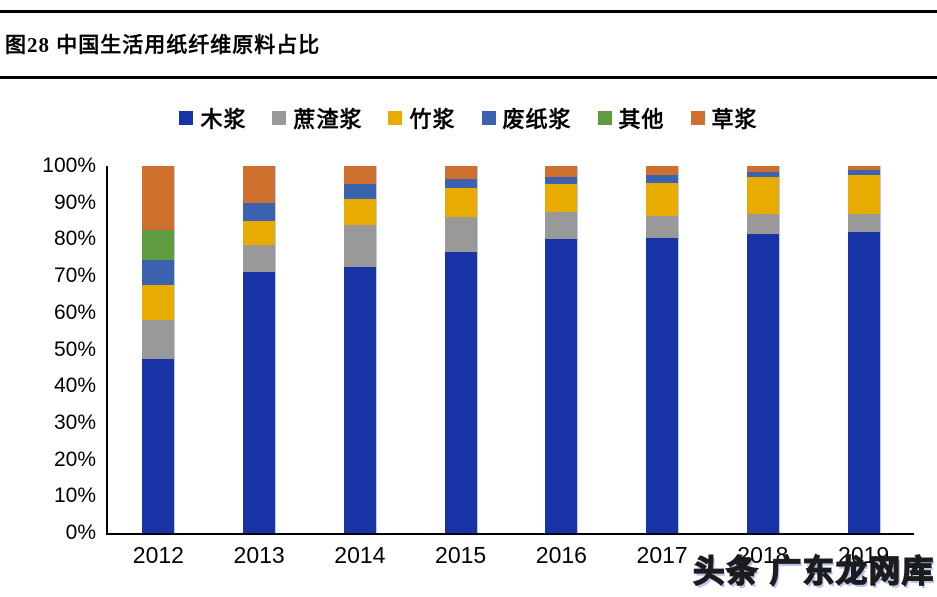  I want to click on x-tick-label: 2013, so click(259, 555).